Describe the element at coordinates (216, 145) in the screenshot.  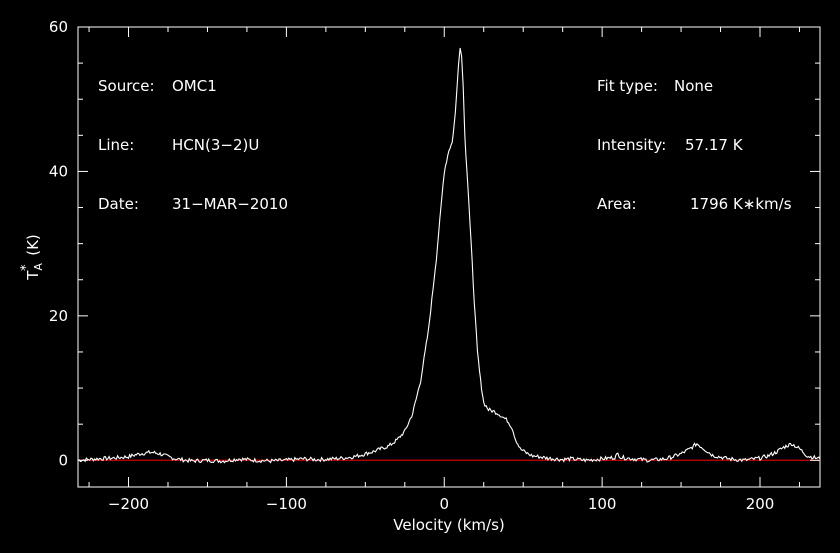
I see `line-value: HCN(3−2)U` at that location.